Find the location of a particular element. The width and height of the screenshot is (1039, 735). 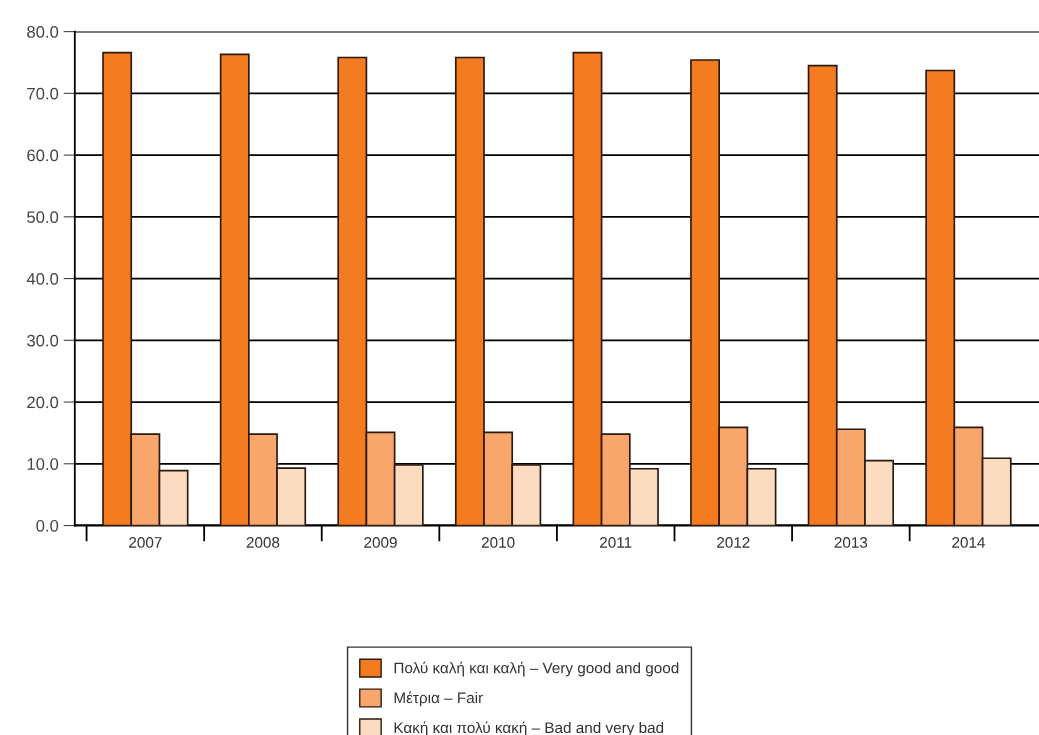

legend-label: Πολύ καλή και καλή – Very good and good is located at coordinates (536, 669).